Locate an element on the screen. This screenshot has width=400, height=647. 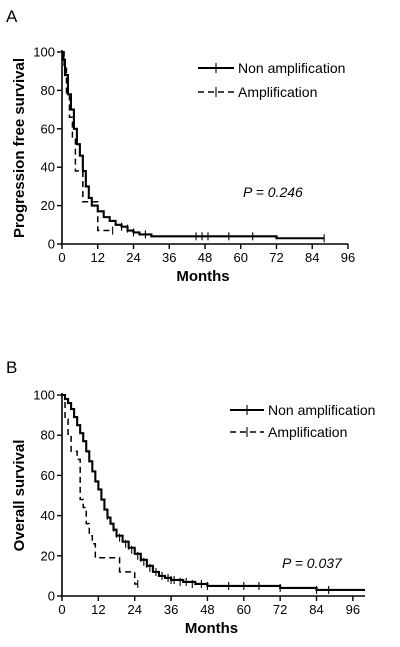
panel-label: B is located at coordinates (11, 367).